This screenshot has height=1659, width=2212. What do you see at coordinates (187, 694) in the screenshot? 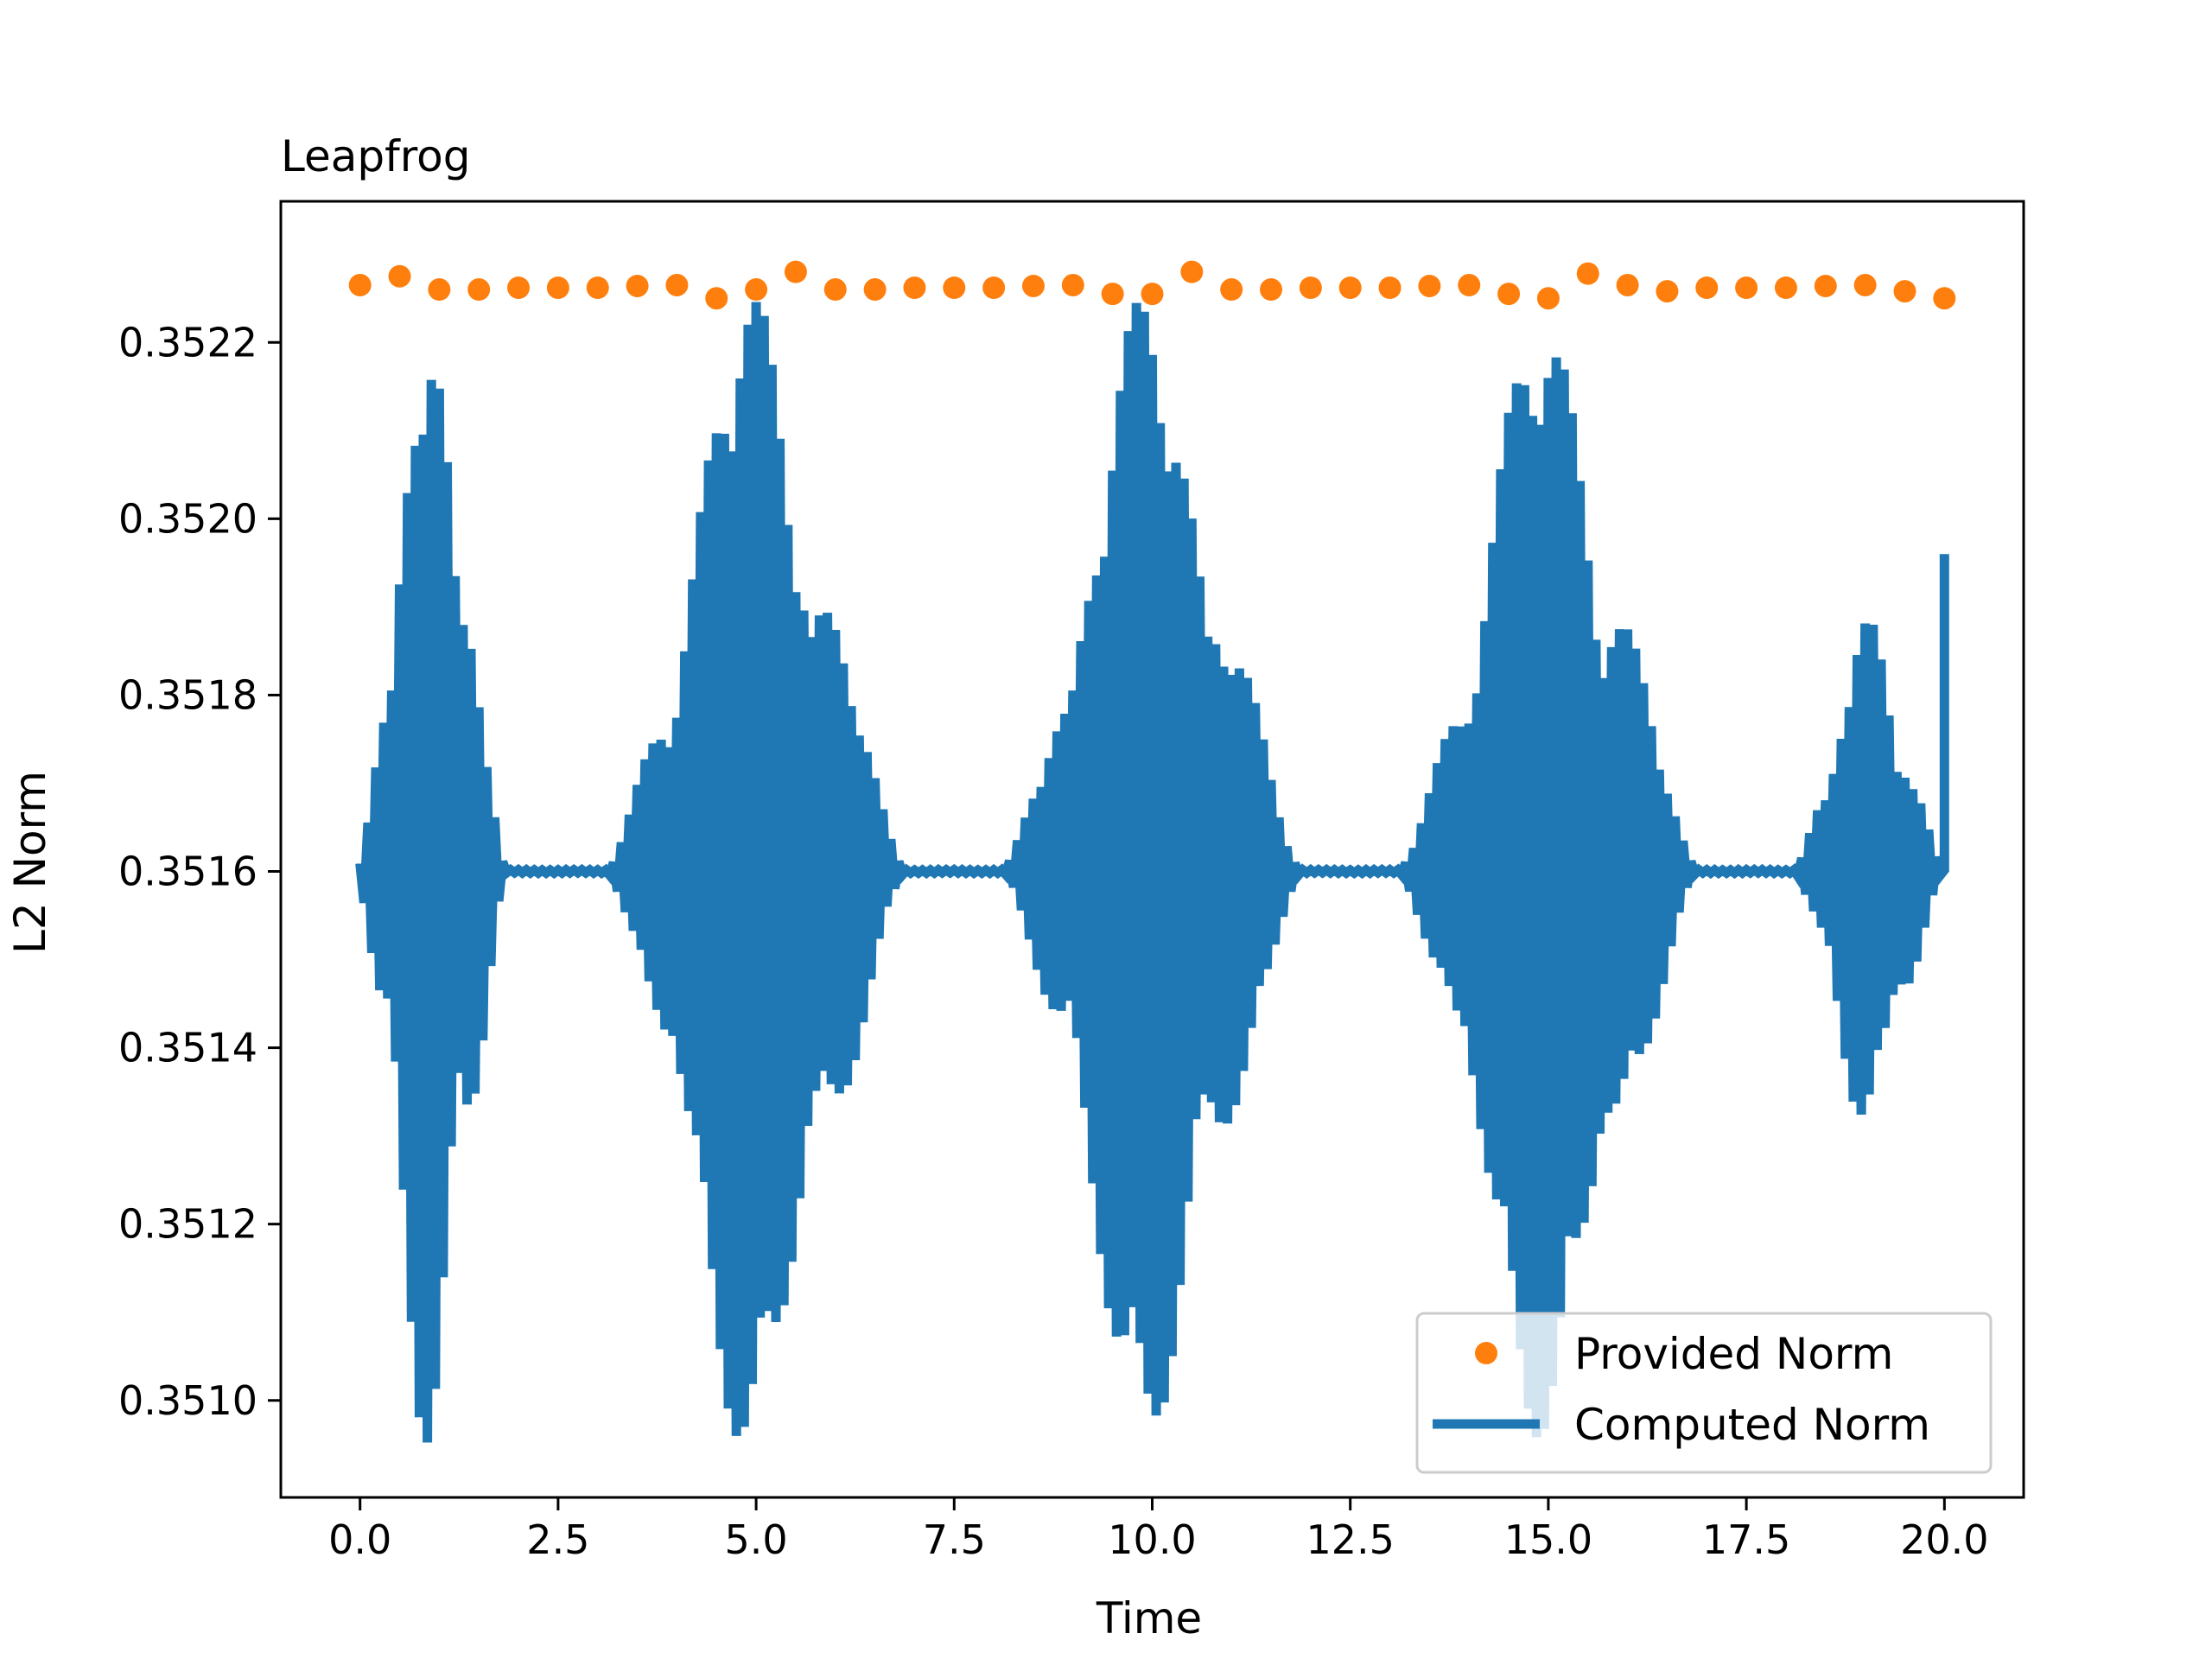
I see `y-tick-label: 0.3518` at bounding box center [187, 694].